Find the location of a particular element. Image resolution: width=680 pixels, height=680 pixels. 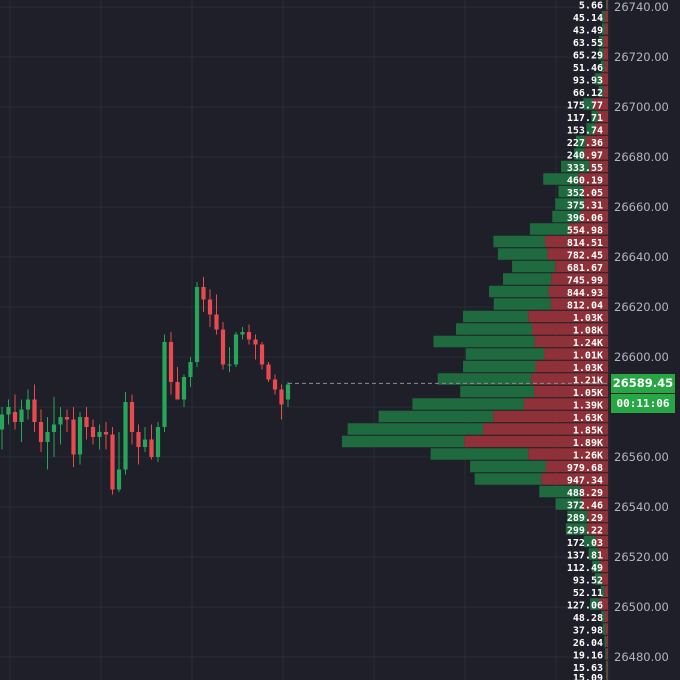

profile-volume-label: 745.99 is located at coordinates (585, 281).